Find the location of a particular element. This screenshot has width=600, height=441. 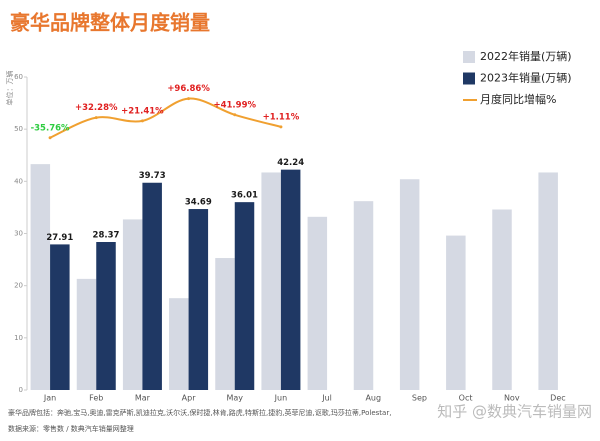

legend-label: 2023年销量(万辆) is located at coordinates (526, 78).